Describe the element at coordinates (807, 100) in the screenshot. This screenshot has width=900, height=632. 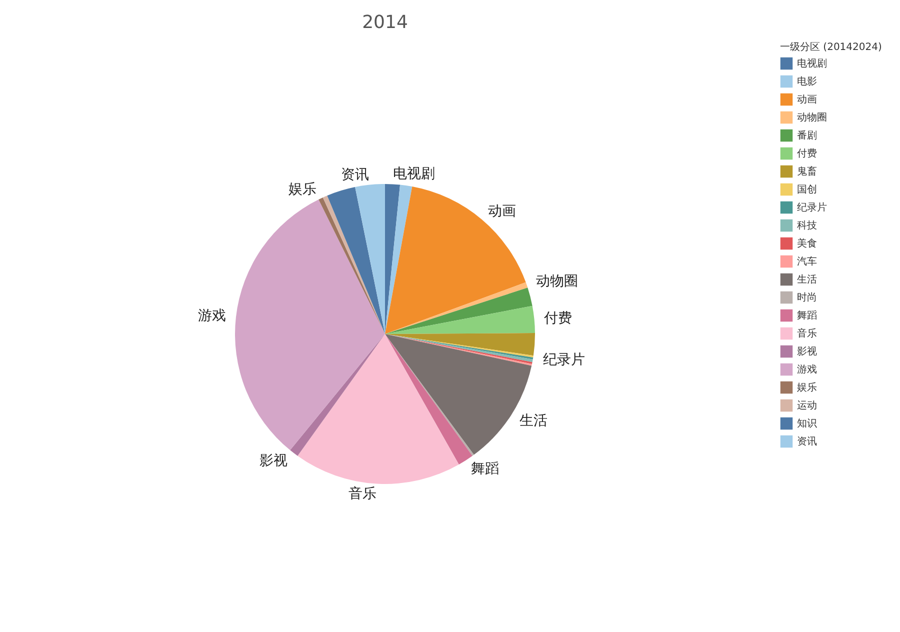
I see `legend-label: 动画` at that location.